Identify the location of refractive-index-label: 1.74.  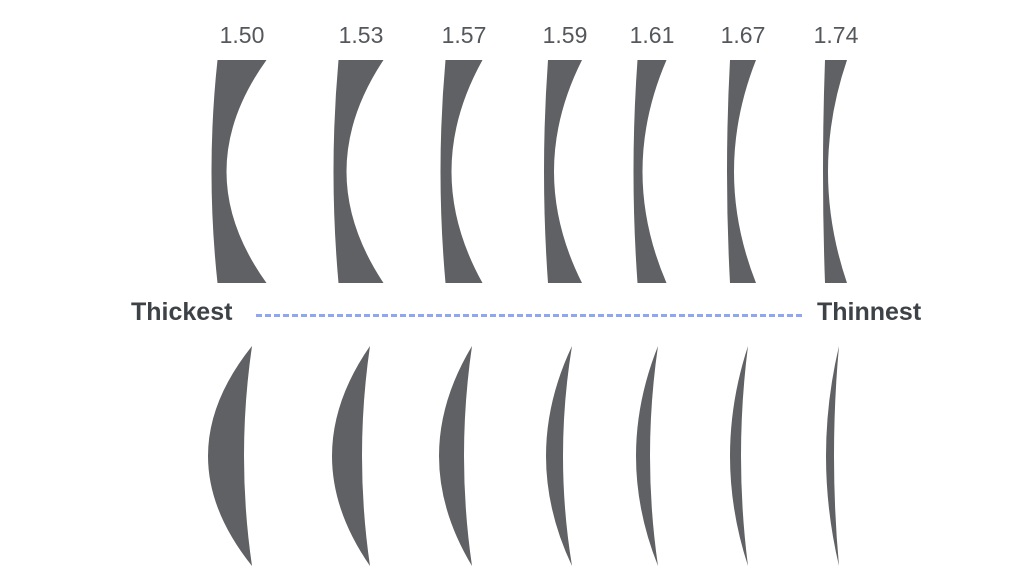
(836, 35).